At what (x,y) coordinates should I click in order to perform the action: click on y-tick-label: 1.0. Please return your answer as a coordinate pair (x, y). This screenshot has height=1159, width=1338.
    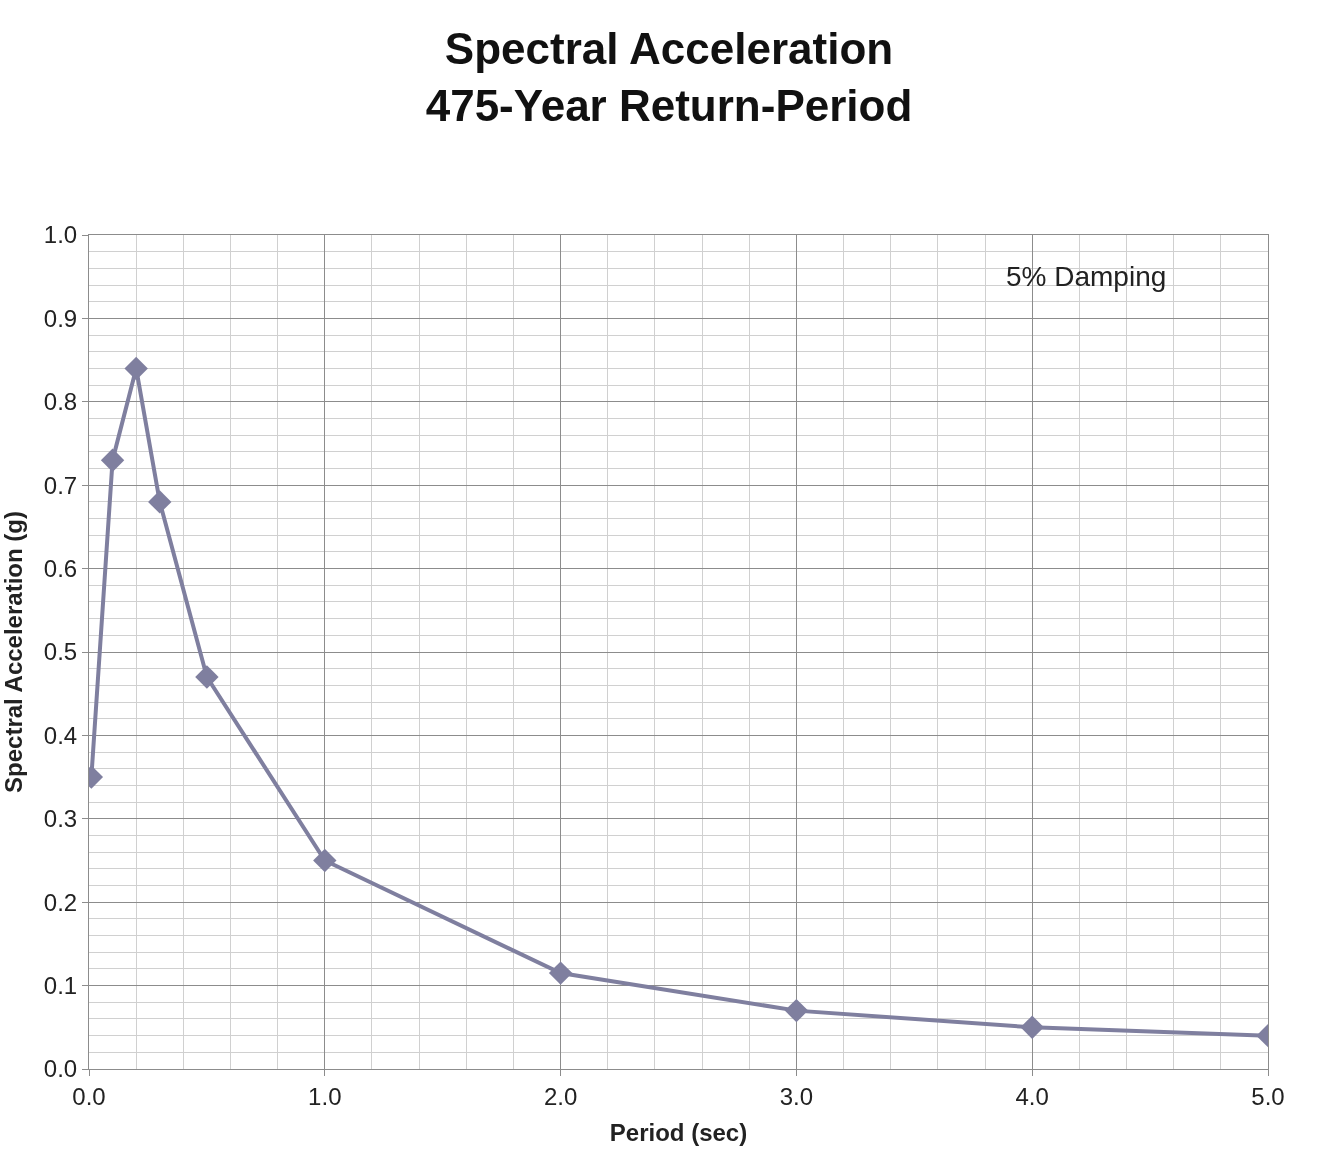
    Looking at the image, I should click on (60, 235).